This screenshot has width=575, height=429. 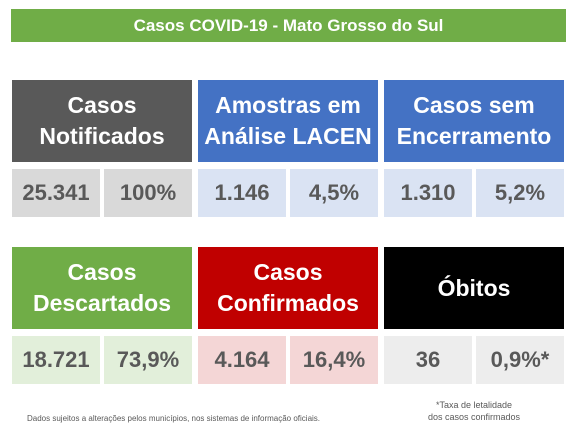 I want to click on page-title: Casos COVID-19 - Mato Grosso do Sul, so click(x=288, y=25).